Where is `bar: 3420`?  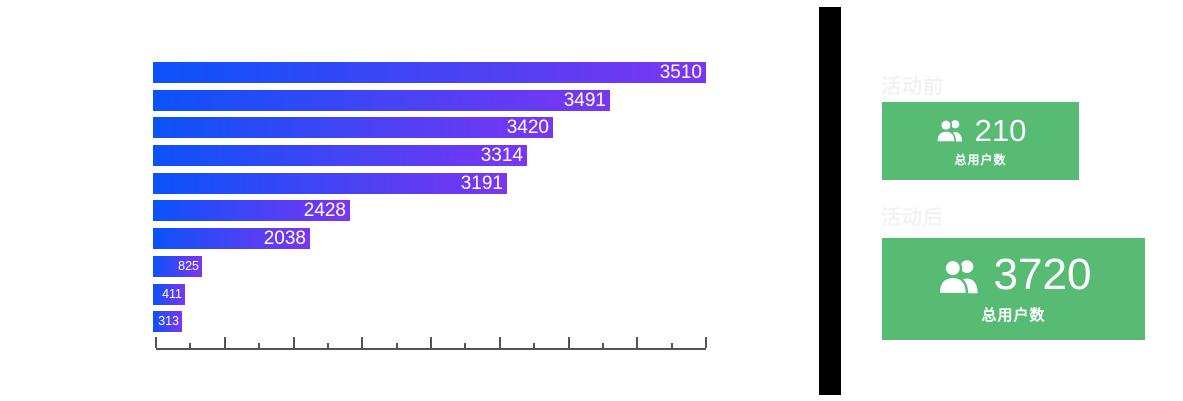 bar: 3420 is located at coordinates (353, 128).